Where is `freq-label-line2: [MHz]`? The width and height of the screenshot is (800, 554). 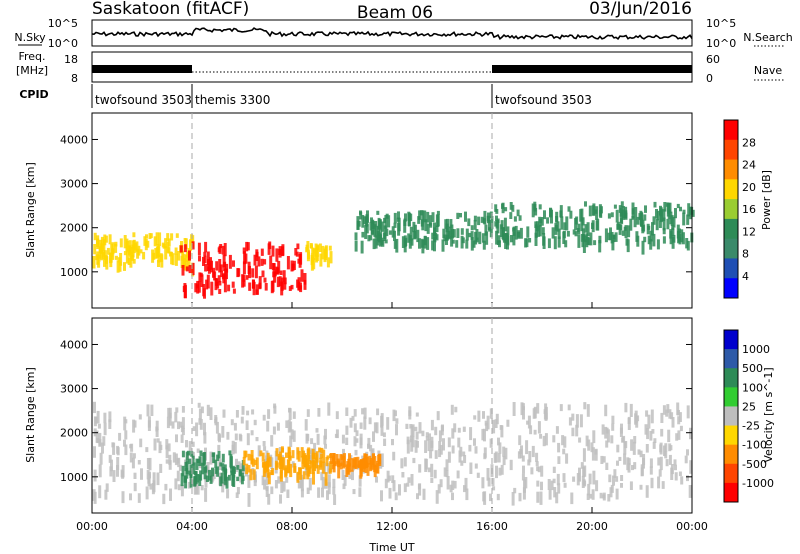
freq-label-line2: [MHz] is located at coordinates (32, 70).